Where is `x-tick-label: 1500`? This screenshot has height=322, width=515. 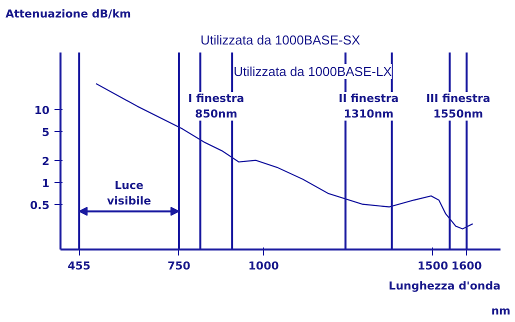 x-tick-label: 1500 is located at coordinates (433, 266).